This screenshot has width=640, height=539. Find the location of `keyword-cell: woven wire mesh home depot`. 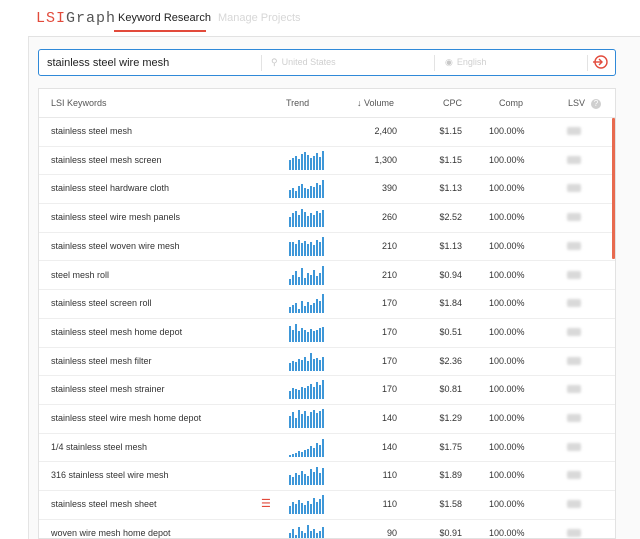

keyword-cell: woven wire mesh home depot is located at coordinates (111, 532).